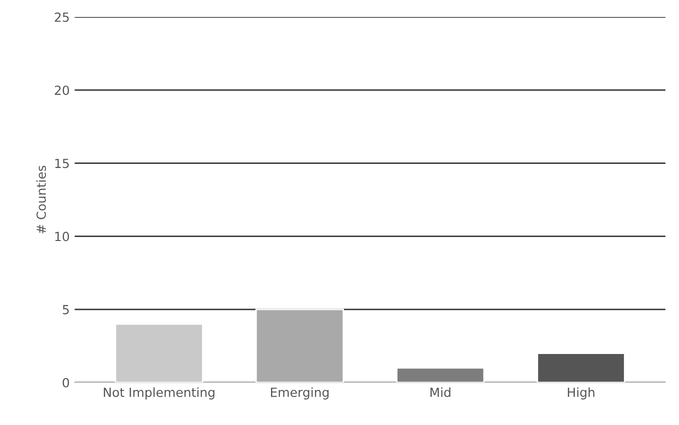 The width and height of the screenshot is (679, 425). Describe the element at coordinates (65, 383) in the screenshot. I see `y-tick-label: 0` at that location.